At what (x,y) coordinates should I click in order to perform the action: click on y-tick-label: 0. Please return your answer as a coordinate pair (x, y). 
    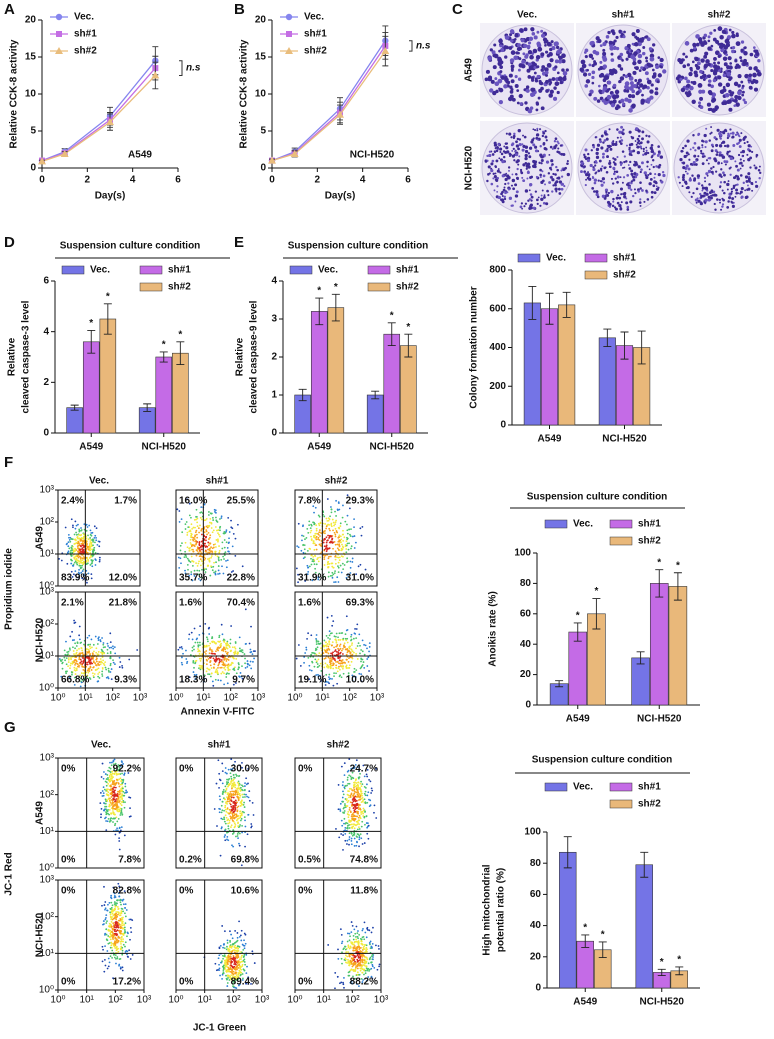
    Looking at the image, I should click on (274, 433).